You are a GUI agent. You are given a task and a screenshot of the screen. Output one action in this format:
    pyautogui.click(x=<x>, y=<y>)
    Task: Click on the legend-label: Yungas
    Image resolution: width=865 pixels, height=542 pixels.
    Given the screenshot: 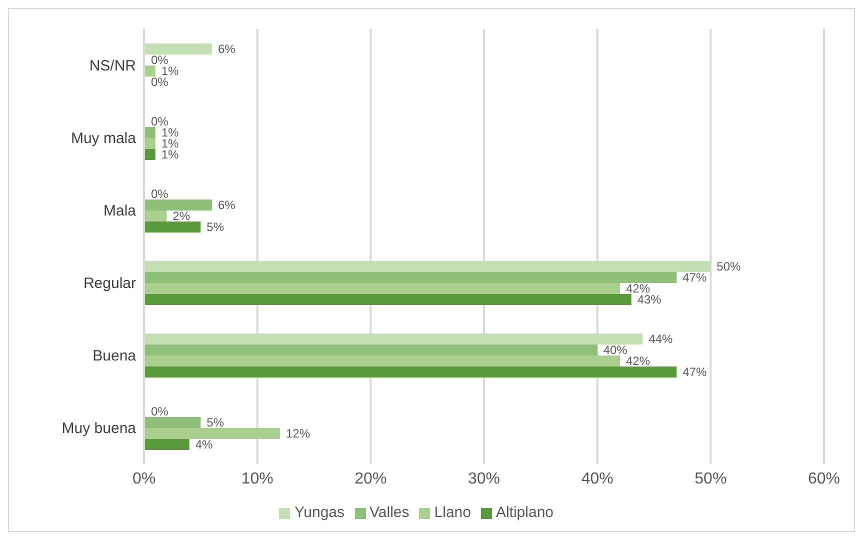 What is the action you would take?
    pyautogui.click(x=319, y=512)
    